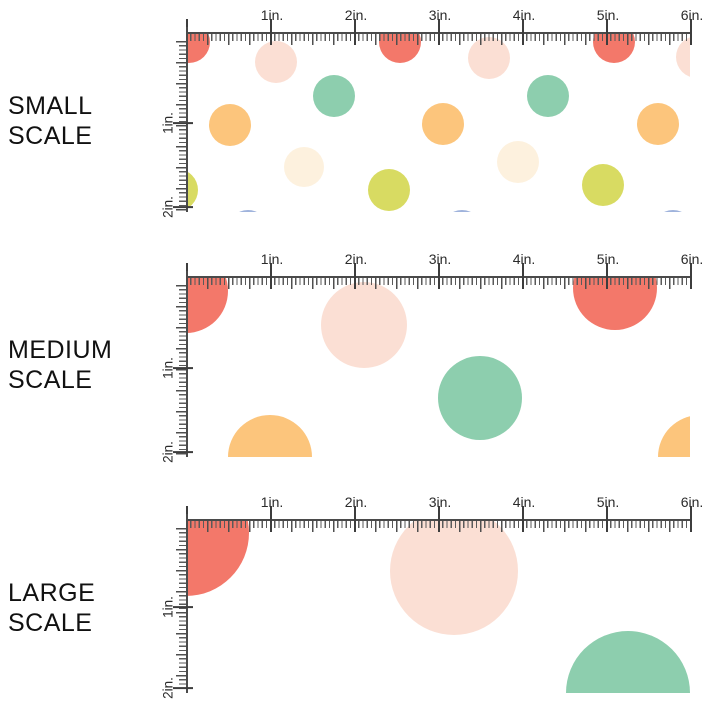 The height and width of the screenshot is (720, 720). Describe the element at coordinates (60, 365) in the screenshot. I see `scale-label-medium-scale: MEDIUM SCALE` at that location.